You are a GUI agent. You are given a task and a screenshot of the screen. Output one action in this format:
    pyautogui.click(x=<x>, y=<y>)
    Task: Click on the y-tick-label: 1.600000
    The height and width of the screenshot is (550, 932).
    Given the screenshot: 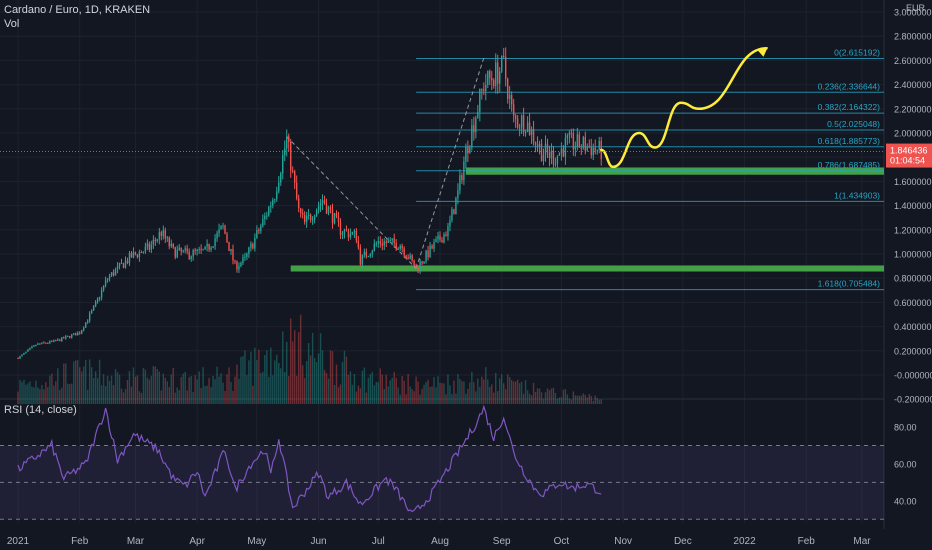 What is the action you would take?
    pyautogui.click(x=913, y=182)
    